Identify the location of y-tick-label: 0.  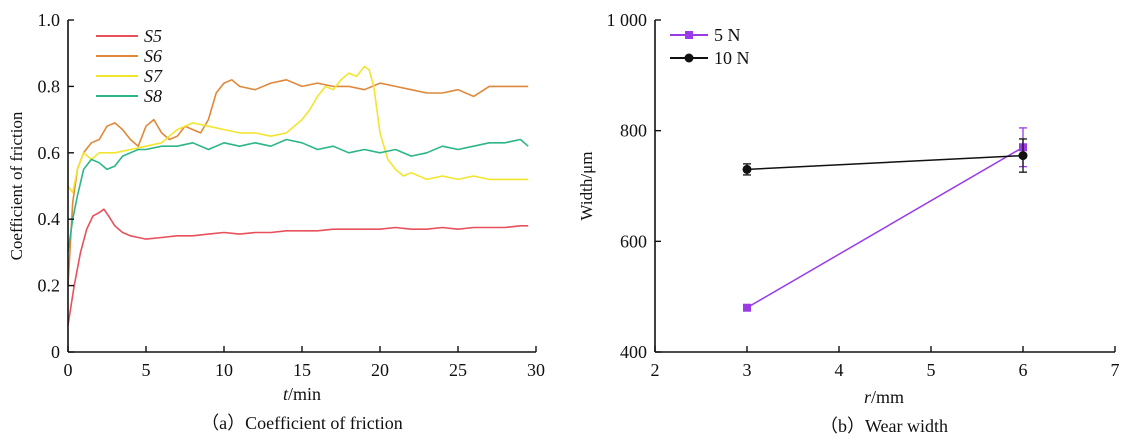
(55, 352).